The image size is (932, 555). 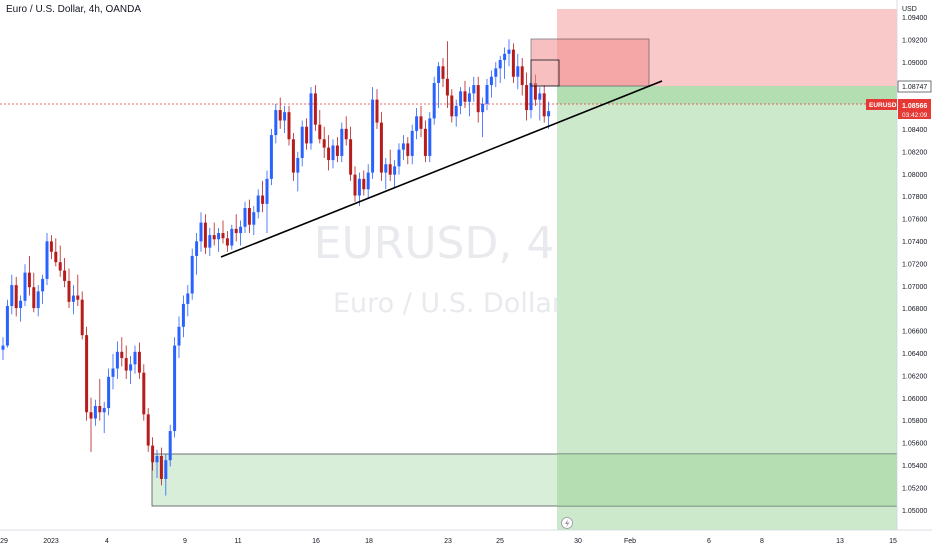 What do you see at coordinates (590, 62) in the screenshot?
I see `supply-zone` at bounding box center [590, 62].